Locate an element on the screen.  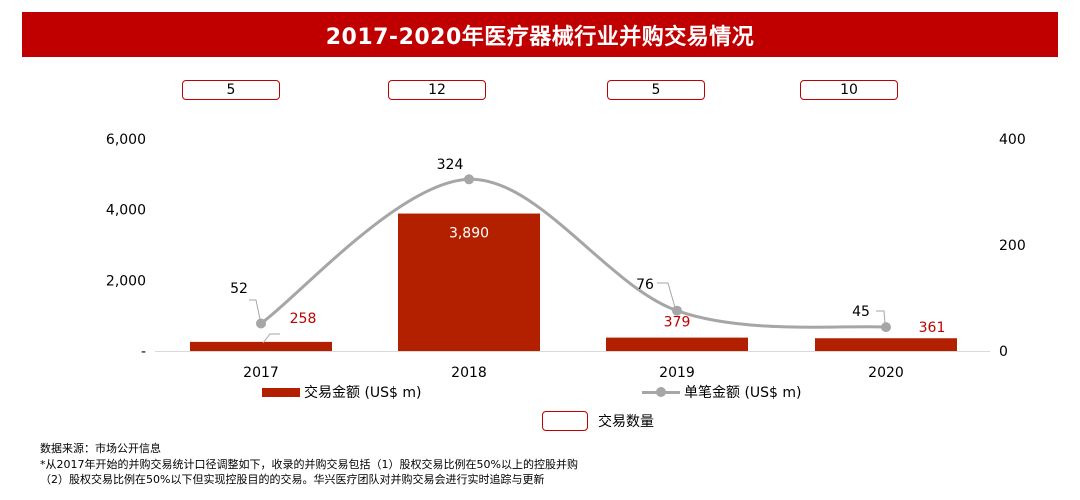
legend-line: 单笔金额 (US$ m) is located at coordinates (722, 392).